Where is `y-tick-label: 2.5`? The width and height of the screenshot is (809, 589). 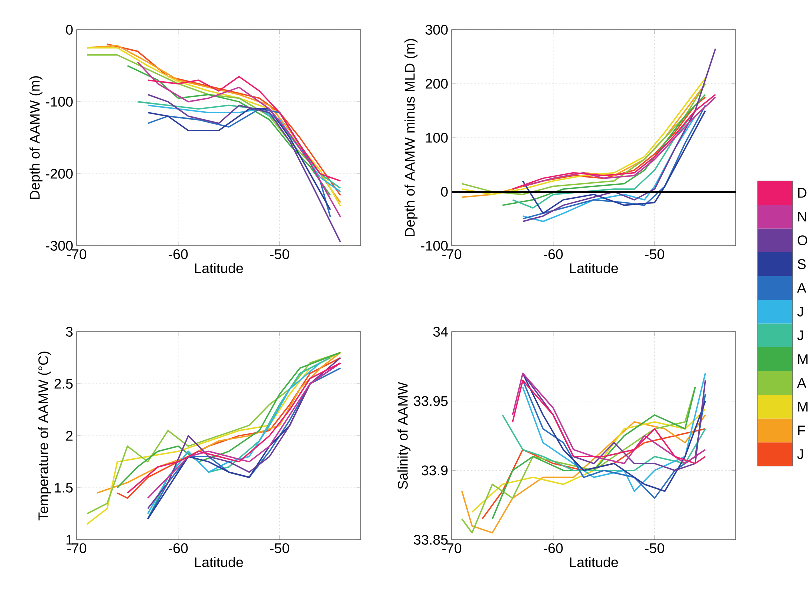
y-tick-label: 2.5 is located at coordinates (63, 384).